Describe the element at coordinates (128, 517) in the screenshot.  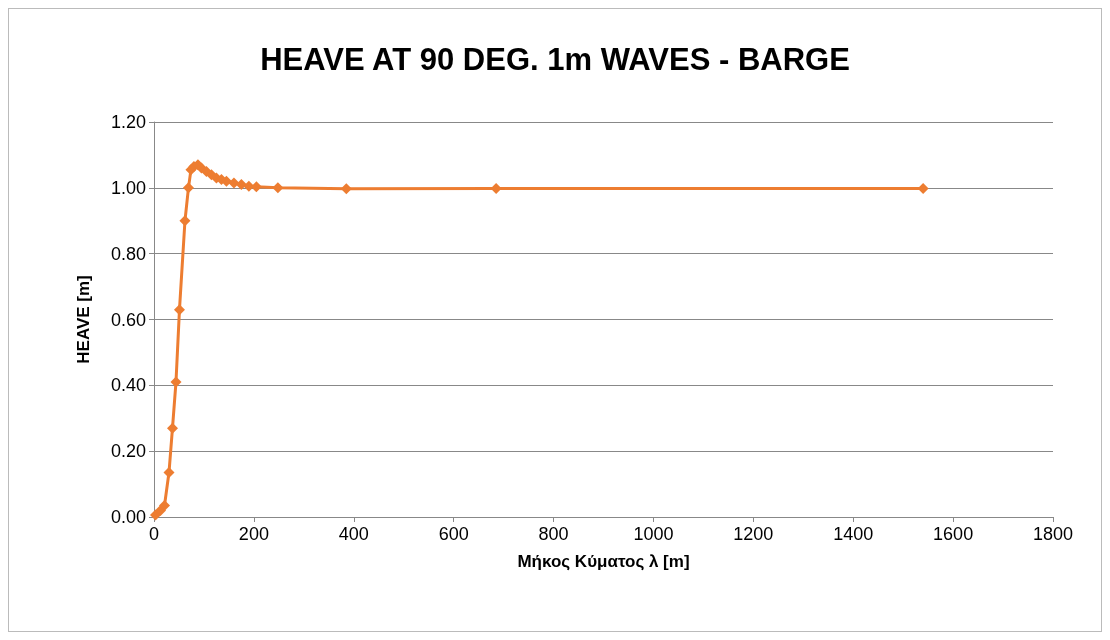
I see `y-tick-label: 0.00` at that location.